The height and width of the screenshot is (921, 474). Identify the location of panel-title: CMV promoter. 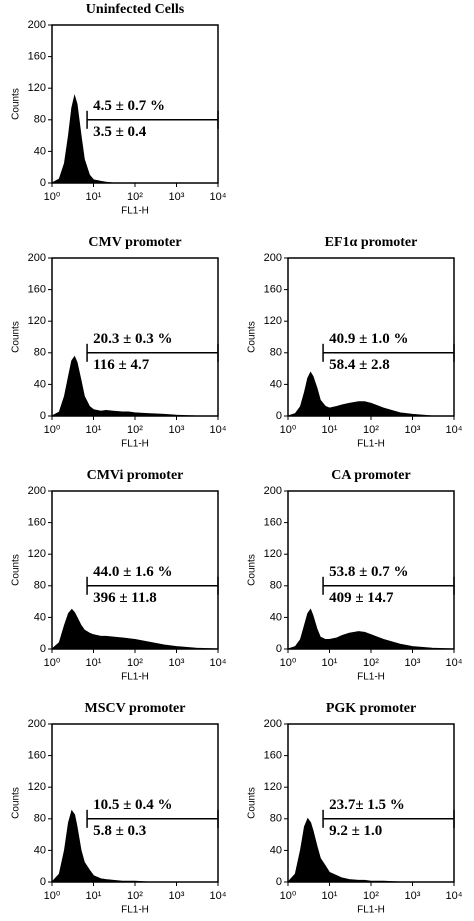
(134, 242).